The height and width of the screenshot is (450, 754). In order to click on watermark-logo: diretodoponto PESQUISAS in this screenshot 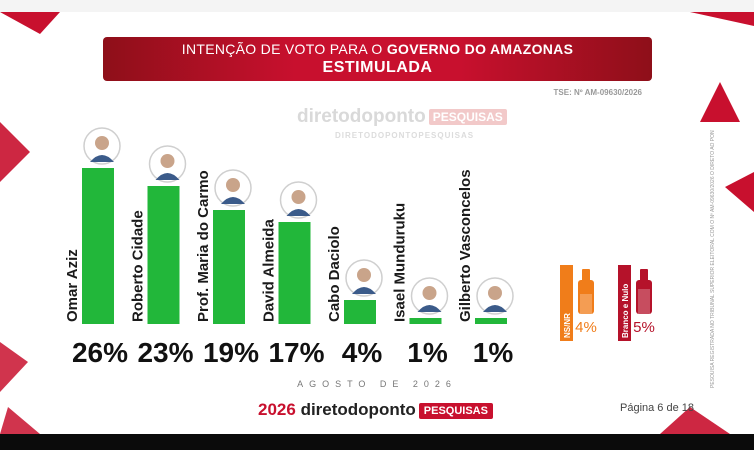, I will do `click(402, 117)`.